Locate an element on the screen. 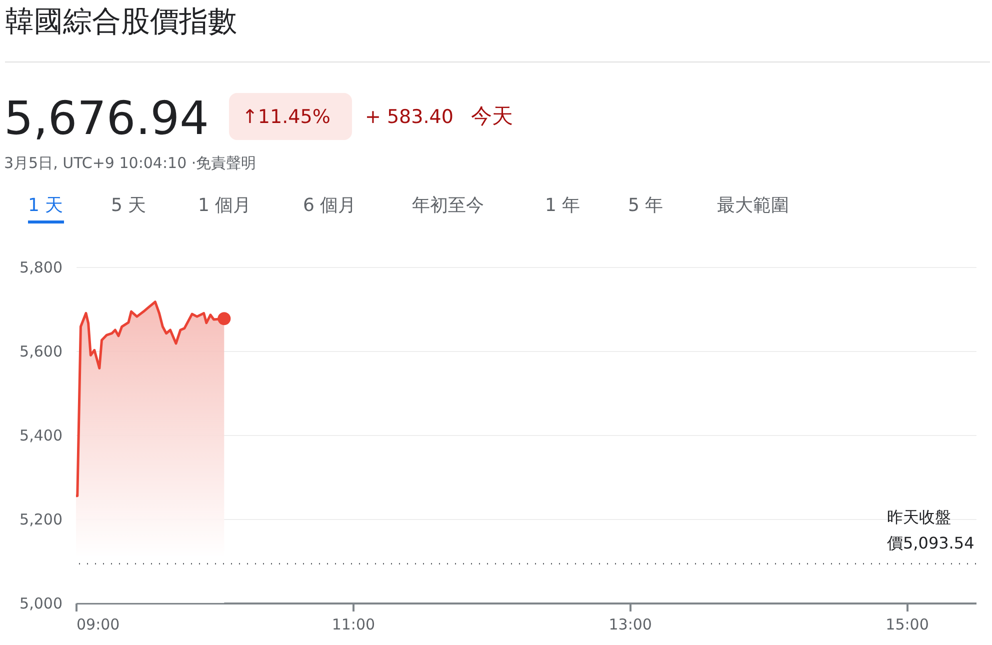 The image size is (992, 645). text: 5 天 is located at coordinates (128, 205).